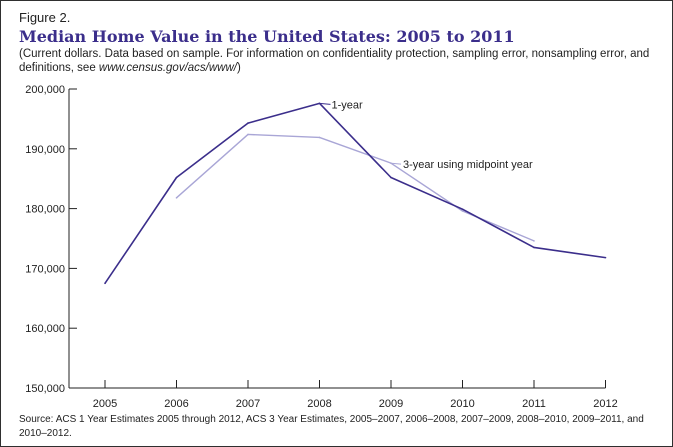 The width and height of the screenshot is (673, 447). What do you see at coordinates (355, 187) in the screenshot?
I see `series-line-3-year` at bounding box center [355, 187].